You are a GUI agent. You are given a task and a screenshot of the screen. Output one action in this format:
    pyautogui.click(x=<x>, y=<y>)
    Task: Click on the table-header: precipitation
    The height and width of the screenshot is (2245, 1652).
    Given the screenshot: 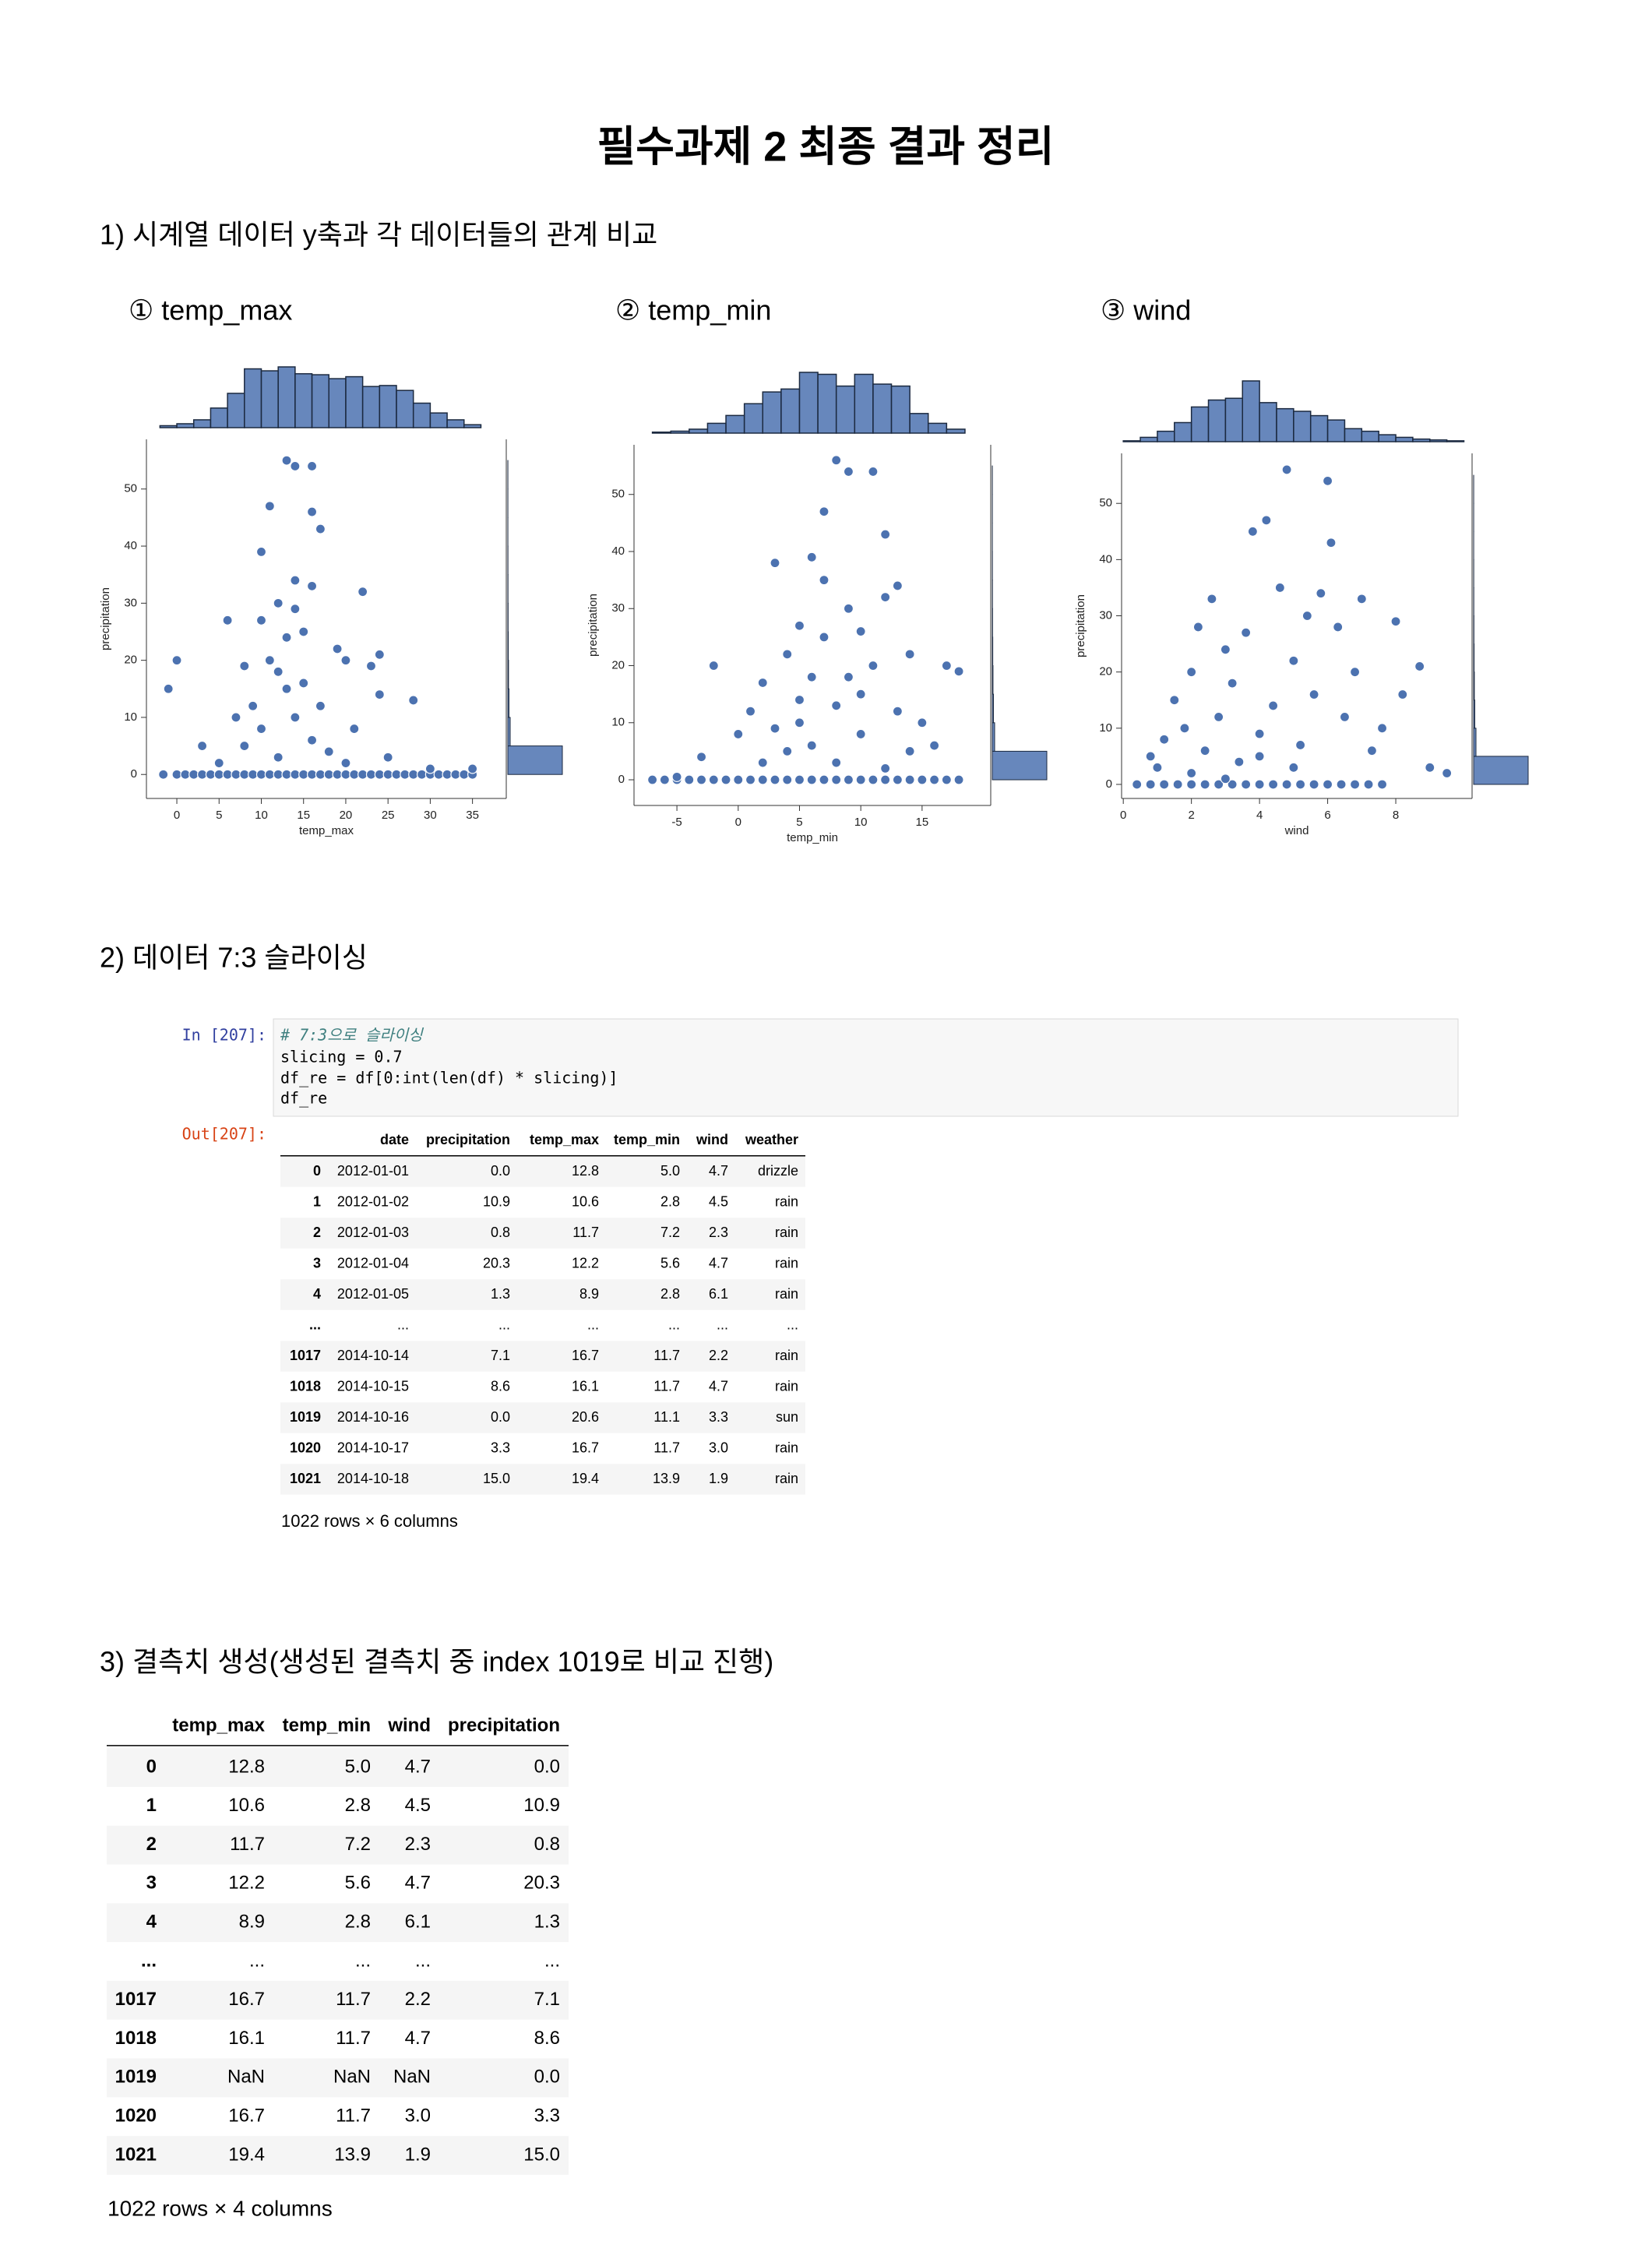 What is the action you would take?
    pyautogui.click(x=504, y=1725)
    